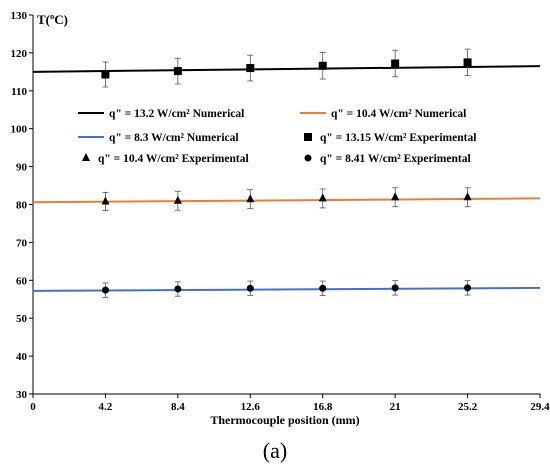  Describe the element at coordinates (540, 407) in the screenshot. I see `x-tick-label: 29.4` at that location.